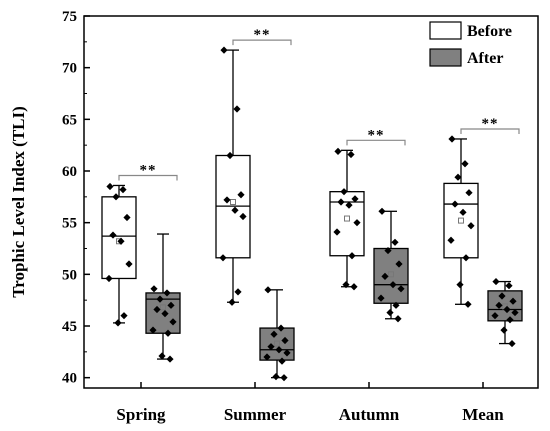 This screenshot has height=431, width=550. What do you see at coordinates (445, 57) in the screenshot?
I see `legend-swatch-after` at bounding box center [445, 57].